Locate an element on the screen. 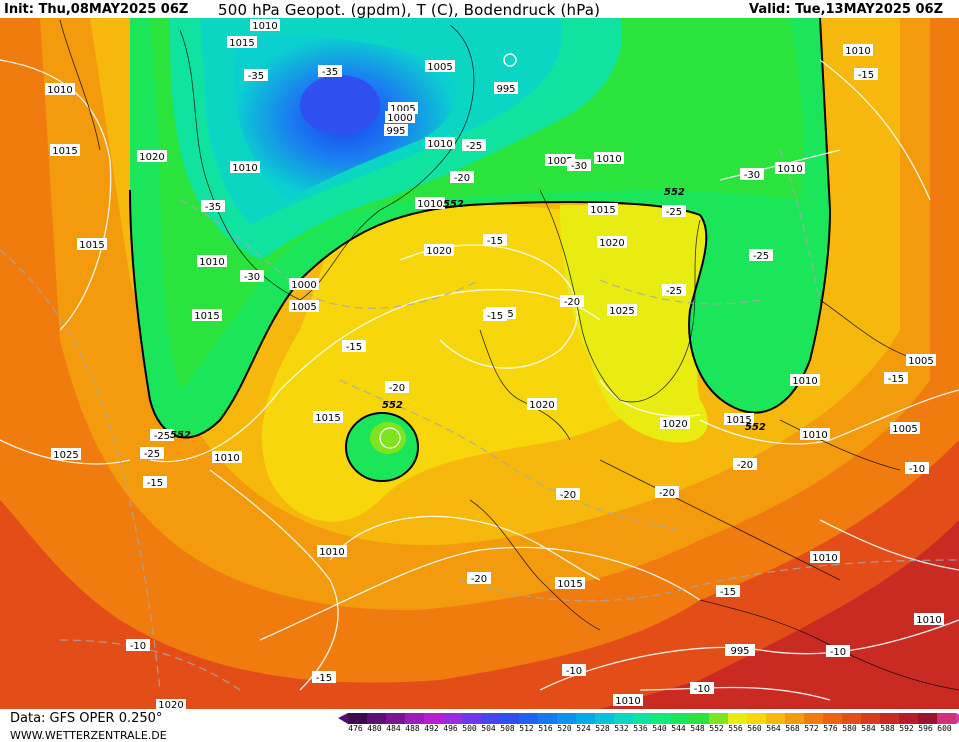 This screenshot has height=742, width=959. temp-label: -10 is located at coordinates (574, 670).